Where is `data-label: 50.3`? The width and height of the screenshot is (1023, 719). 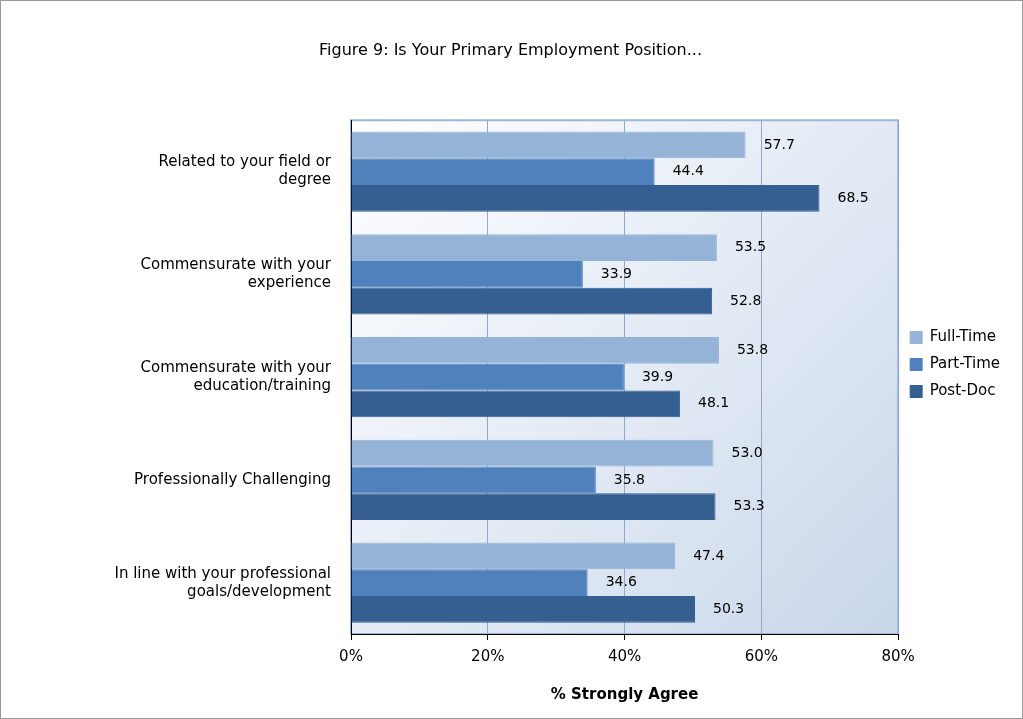
data-label: 50.3 is located at coordinates (729, 607).